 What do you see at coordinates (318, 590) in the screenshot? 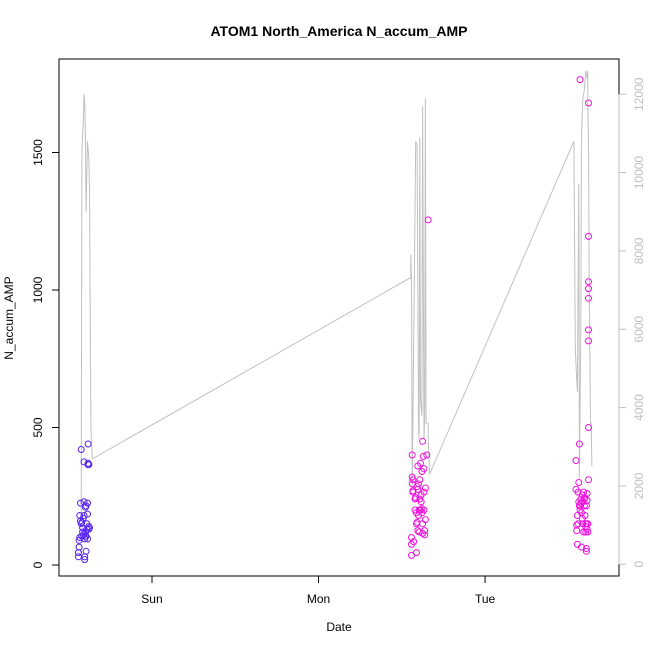
I see `x-axis: Sun Mon Tue` at bounding box center [318, 590].